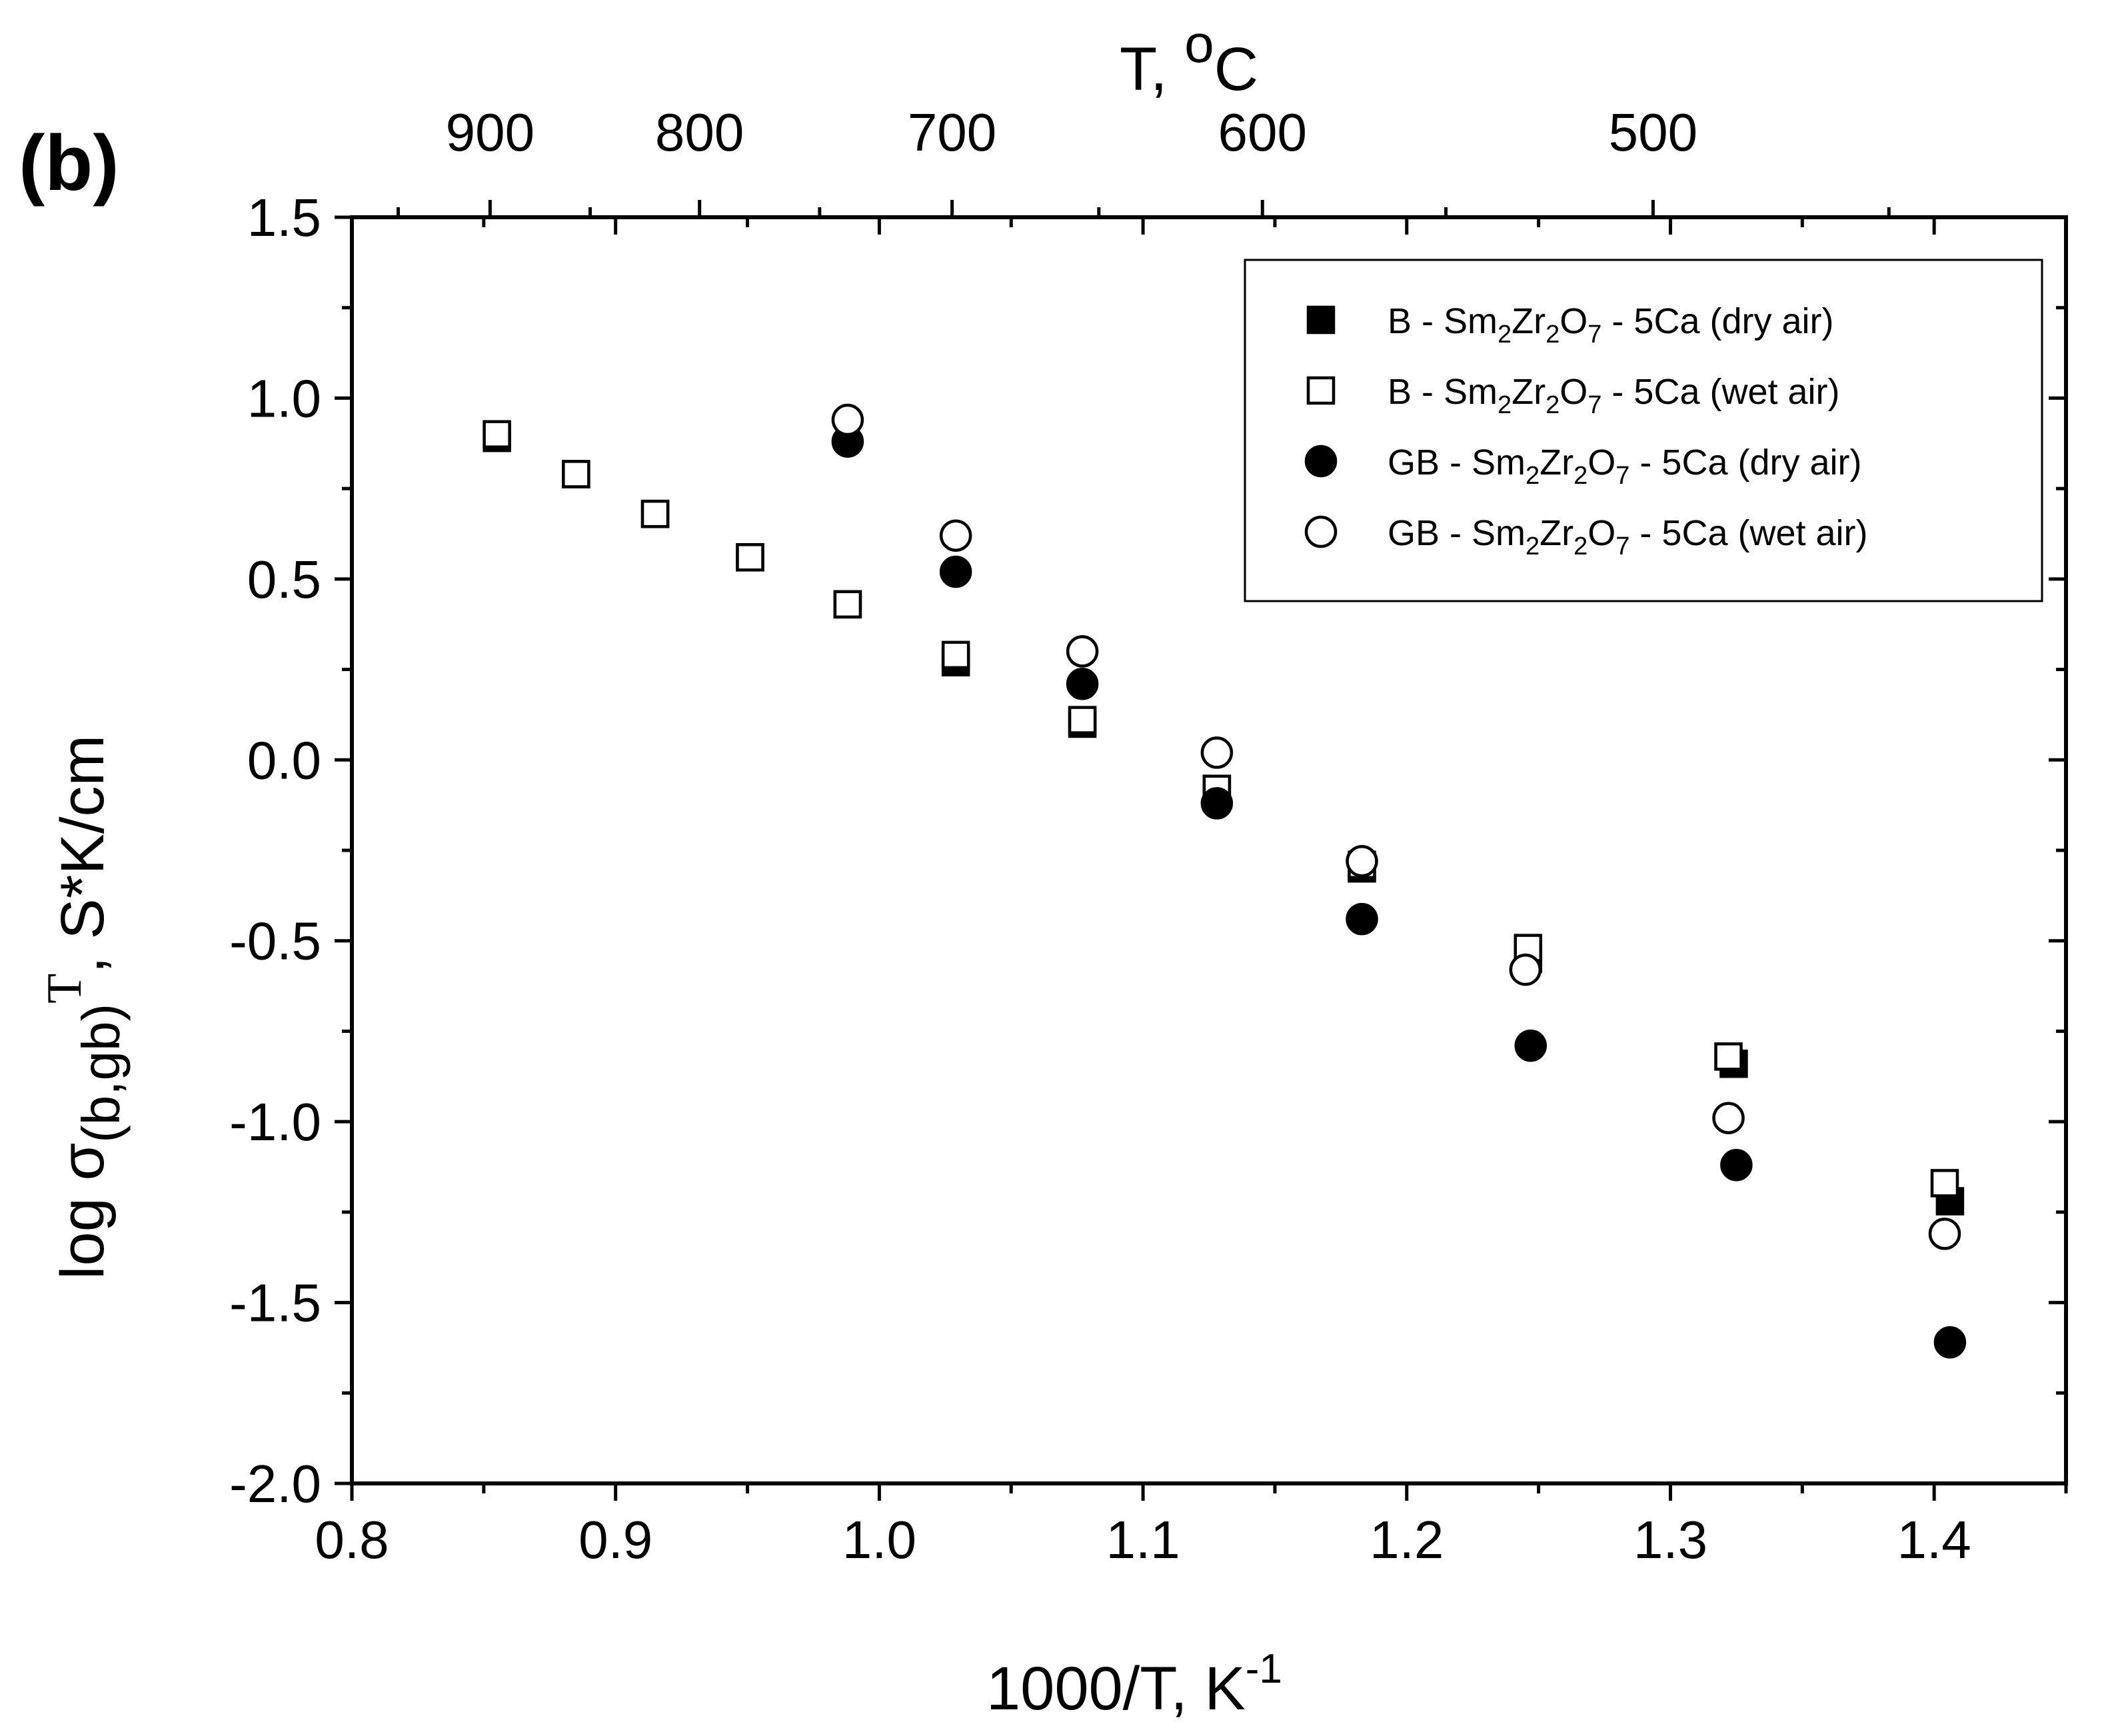 The width and height of the screenshot is (2106, 1736). What do you see at coordinates (1143, 1539) in the screenshot?
I see `x-tick-label: 1.1` at bounding box center [1143, 1539].